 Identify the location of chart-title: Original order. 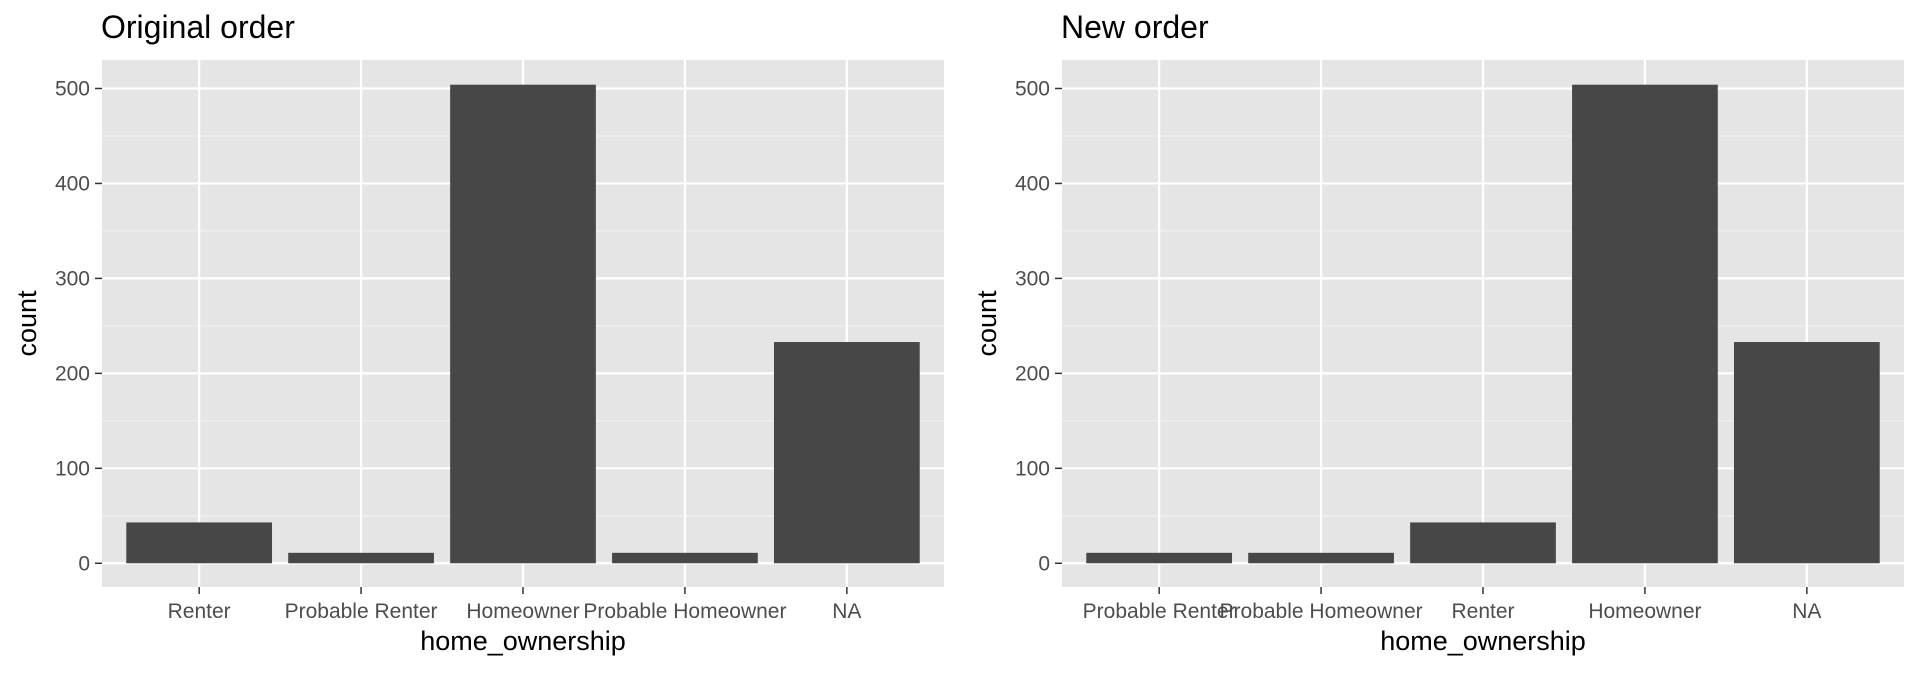
(198, 27).